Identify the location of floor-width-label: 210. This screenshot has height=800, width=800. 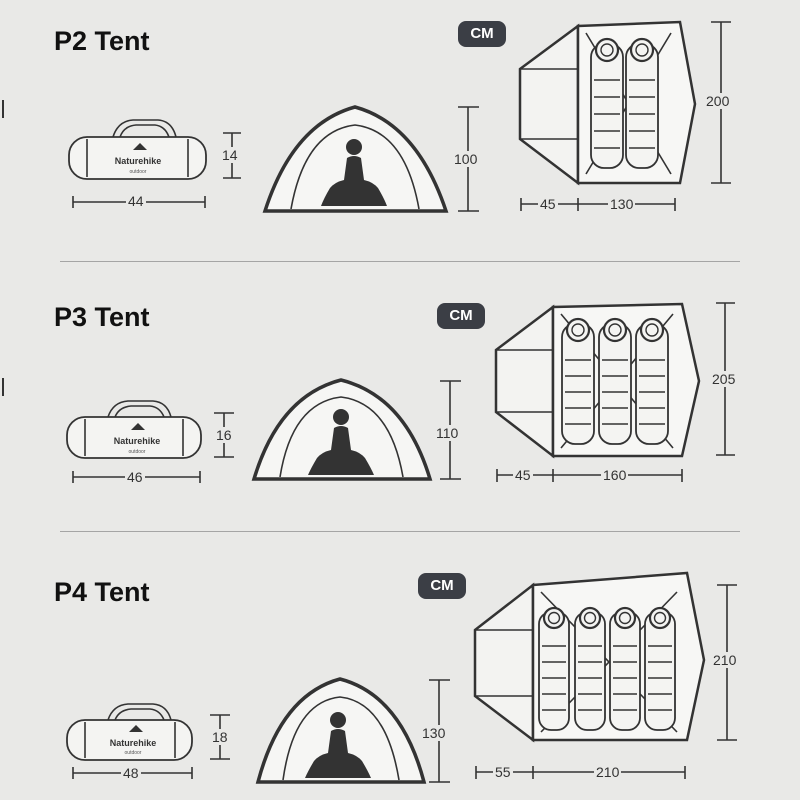
(608, 772).